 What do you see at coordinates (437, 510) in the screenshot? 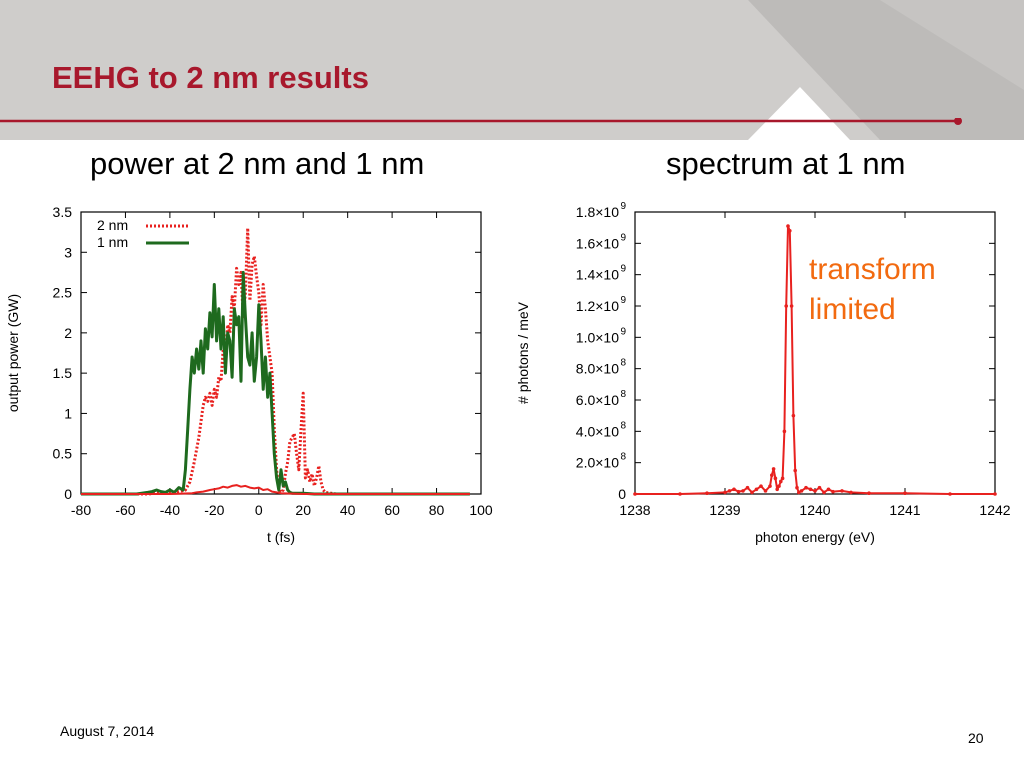
I see `power-chart-x-tick-label: 80` at bounding box center [437, 510].